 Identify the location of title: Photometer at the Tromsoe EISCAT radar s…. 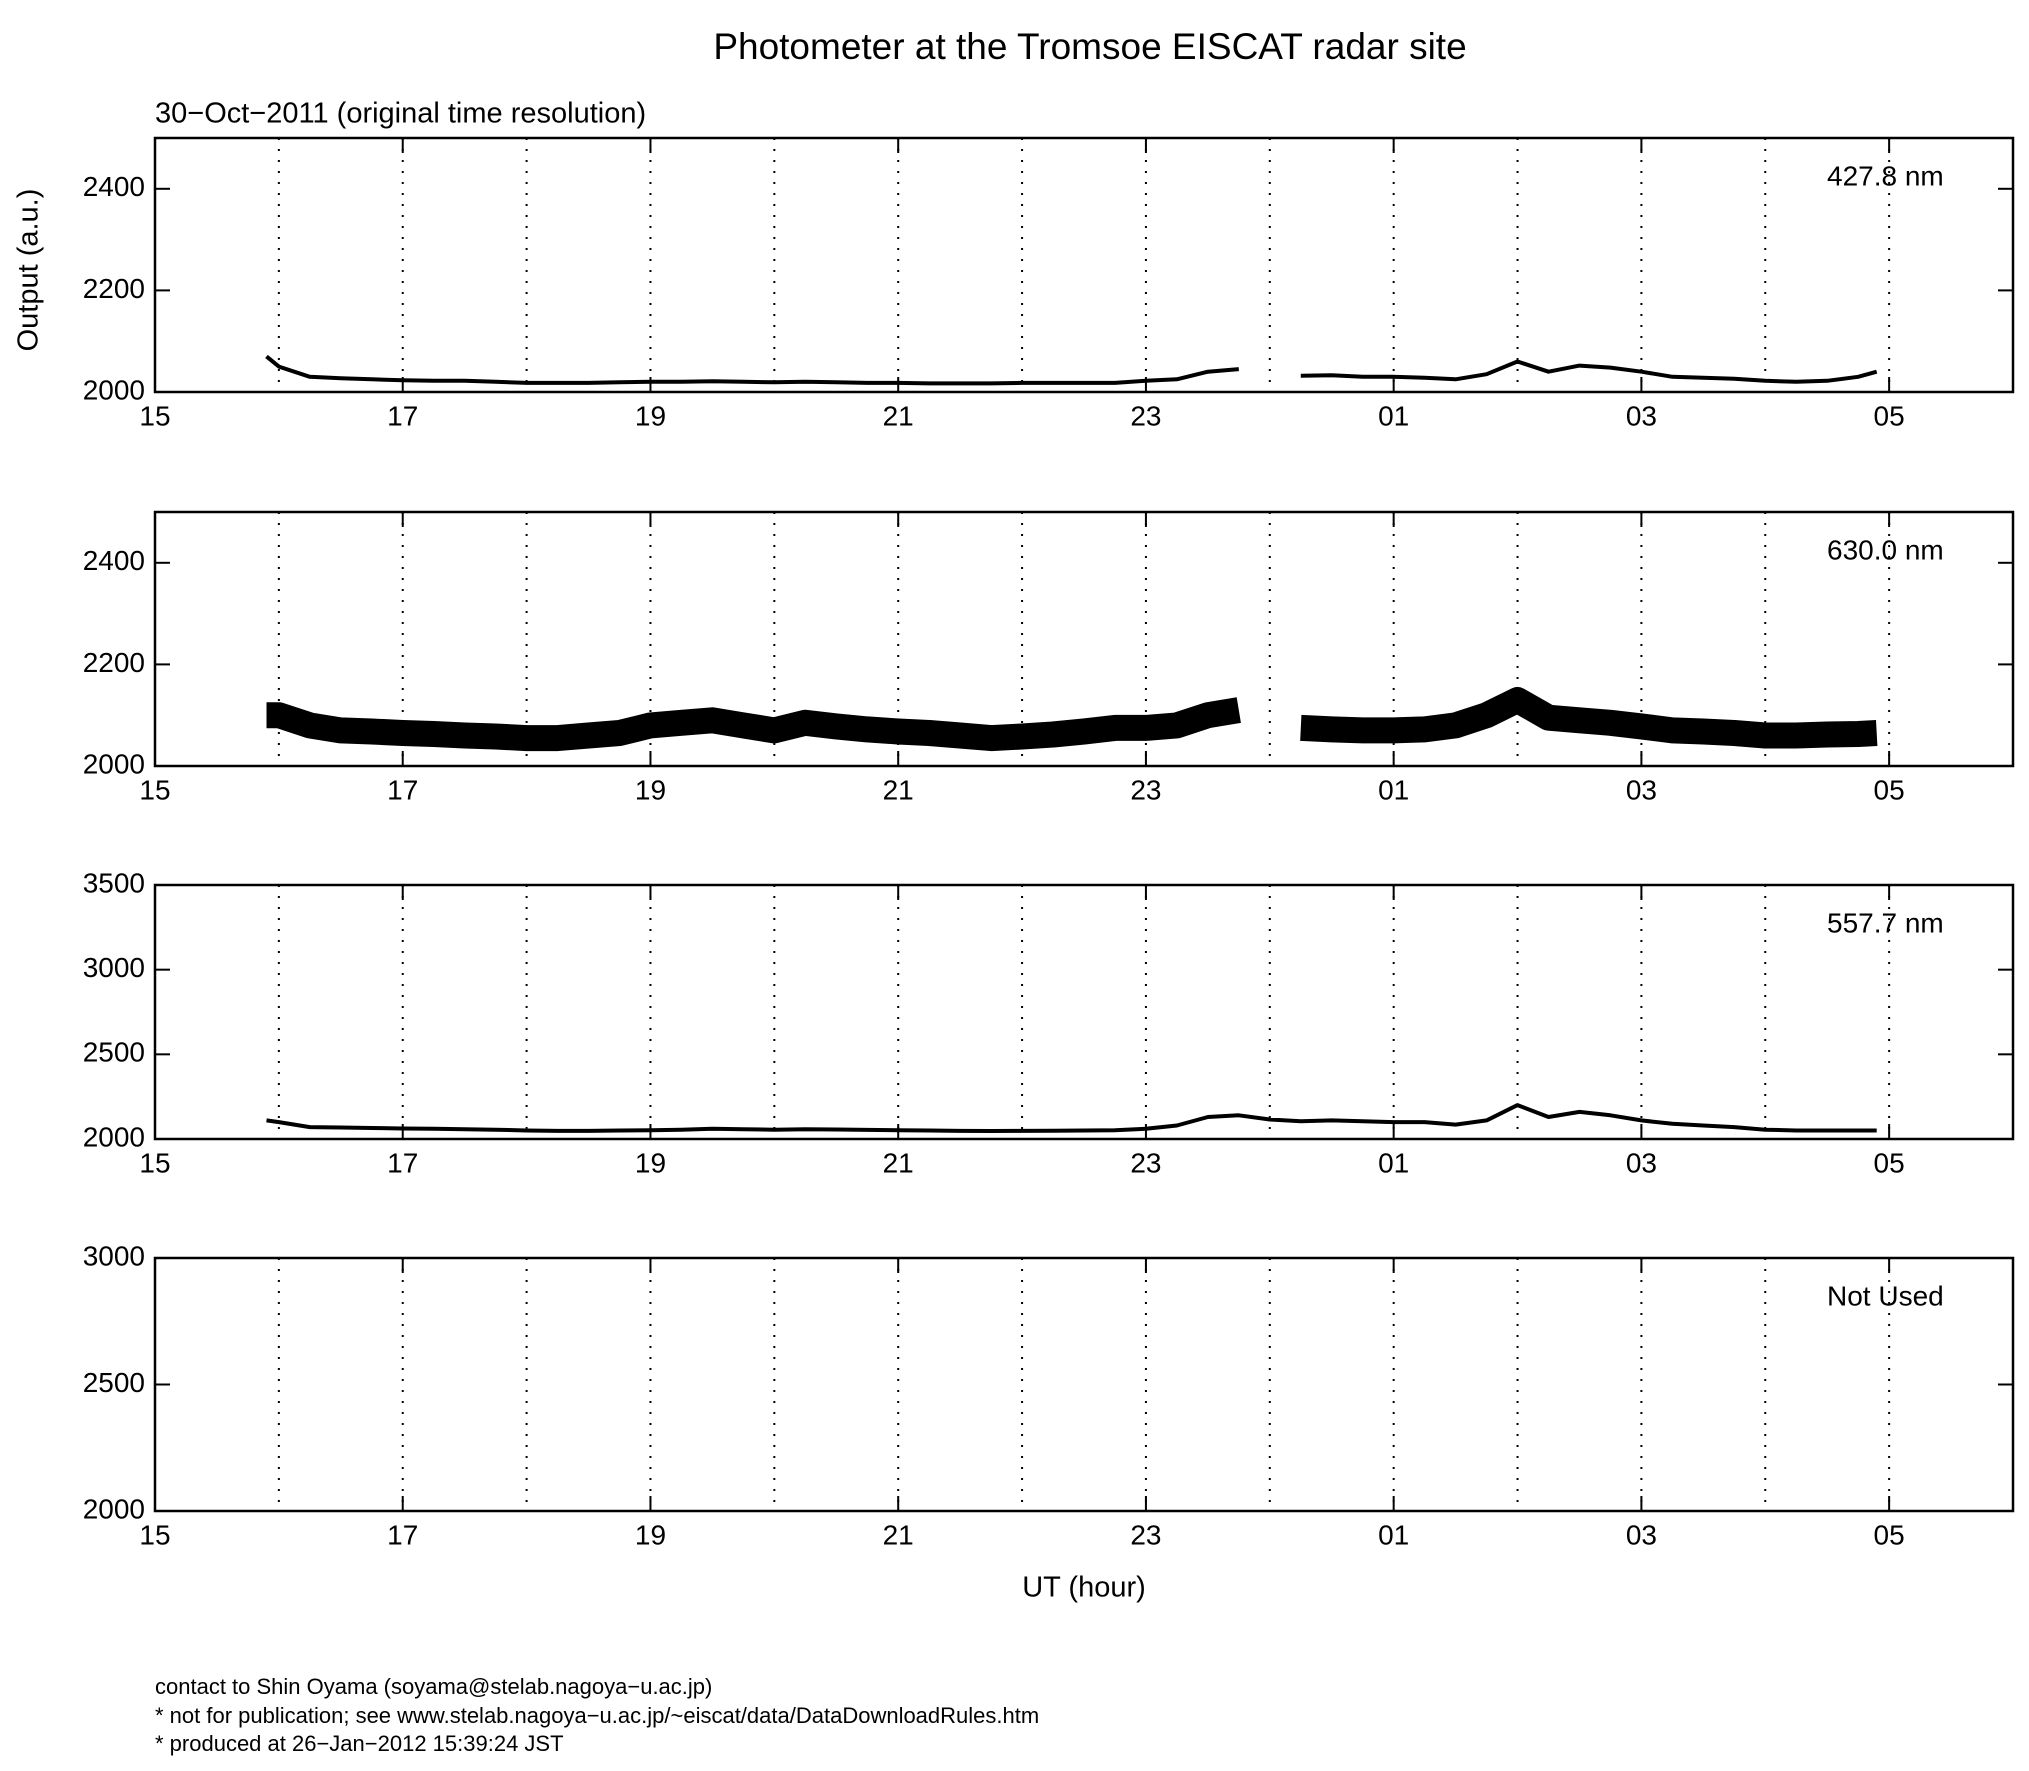
(1089, 46).